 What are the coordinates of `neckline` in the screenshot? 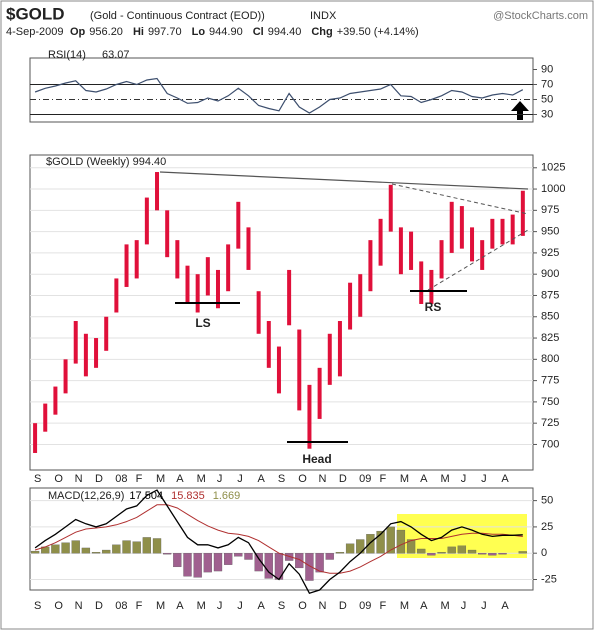 It's located at (344, 180).